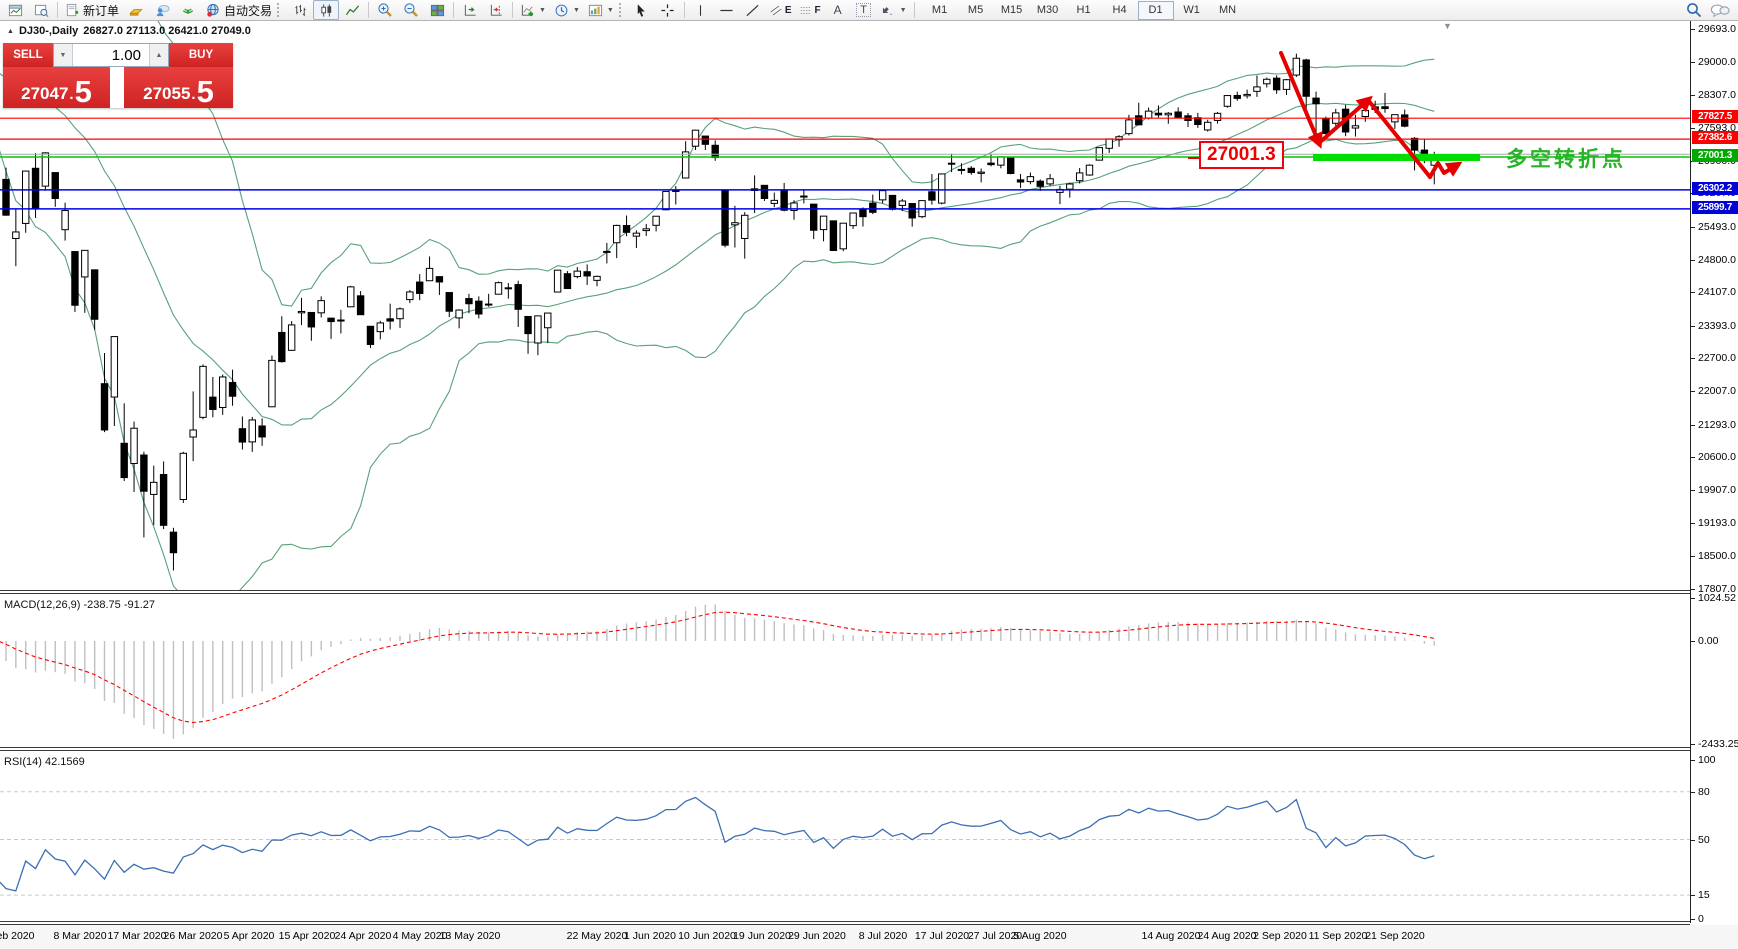  What do you see at coordinates (753, 10) in the screenshot?
I see `trendline-button` at bounding box center [753, 10].